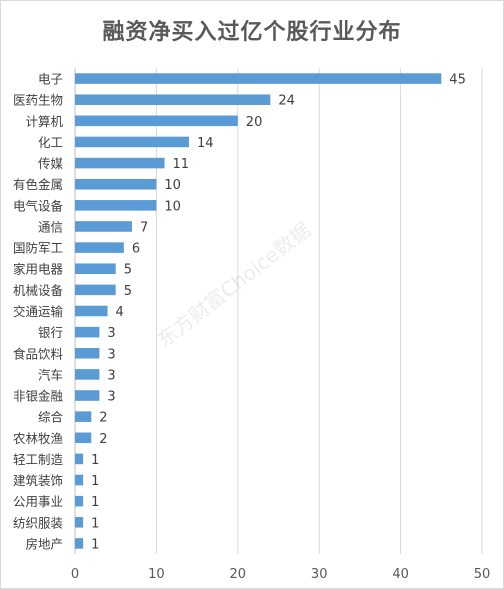  I want to click on category-label: 综合, so click(51, 417).